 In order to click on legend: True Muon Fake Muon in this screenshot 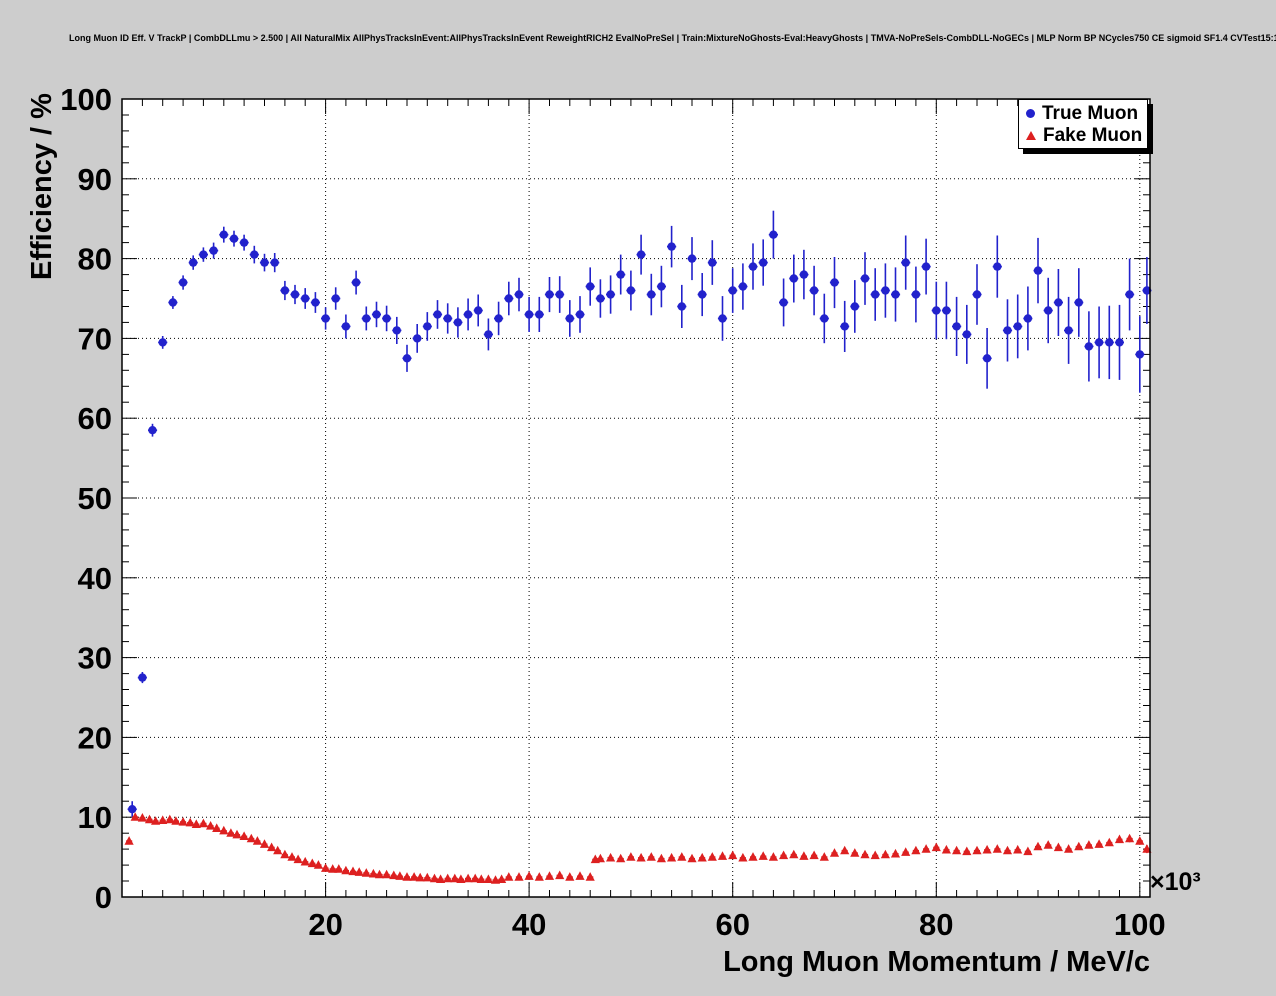, I will do `click(1083, 124)`.